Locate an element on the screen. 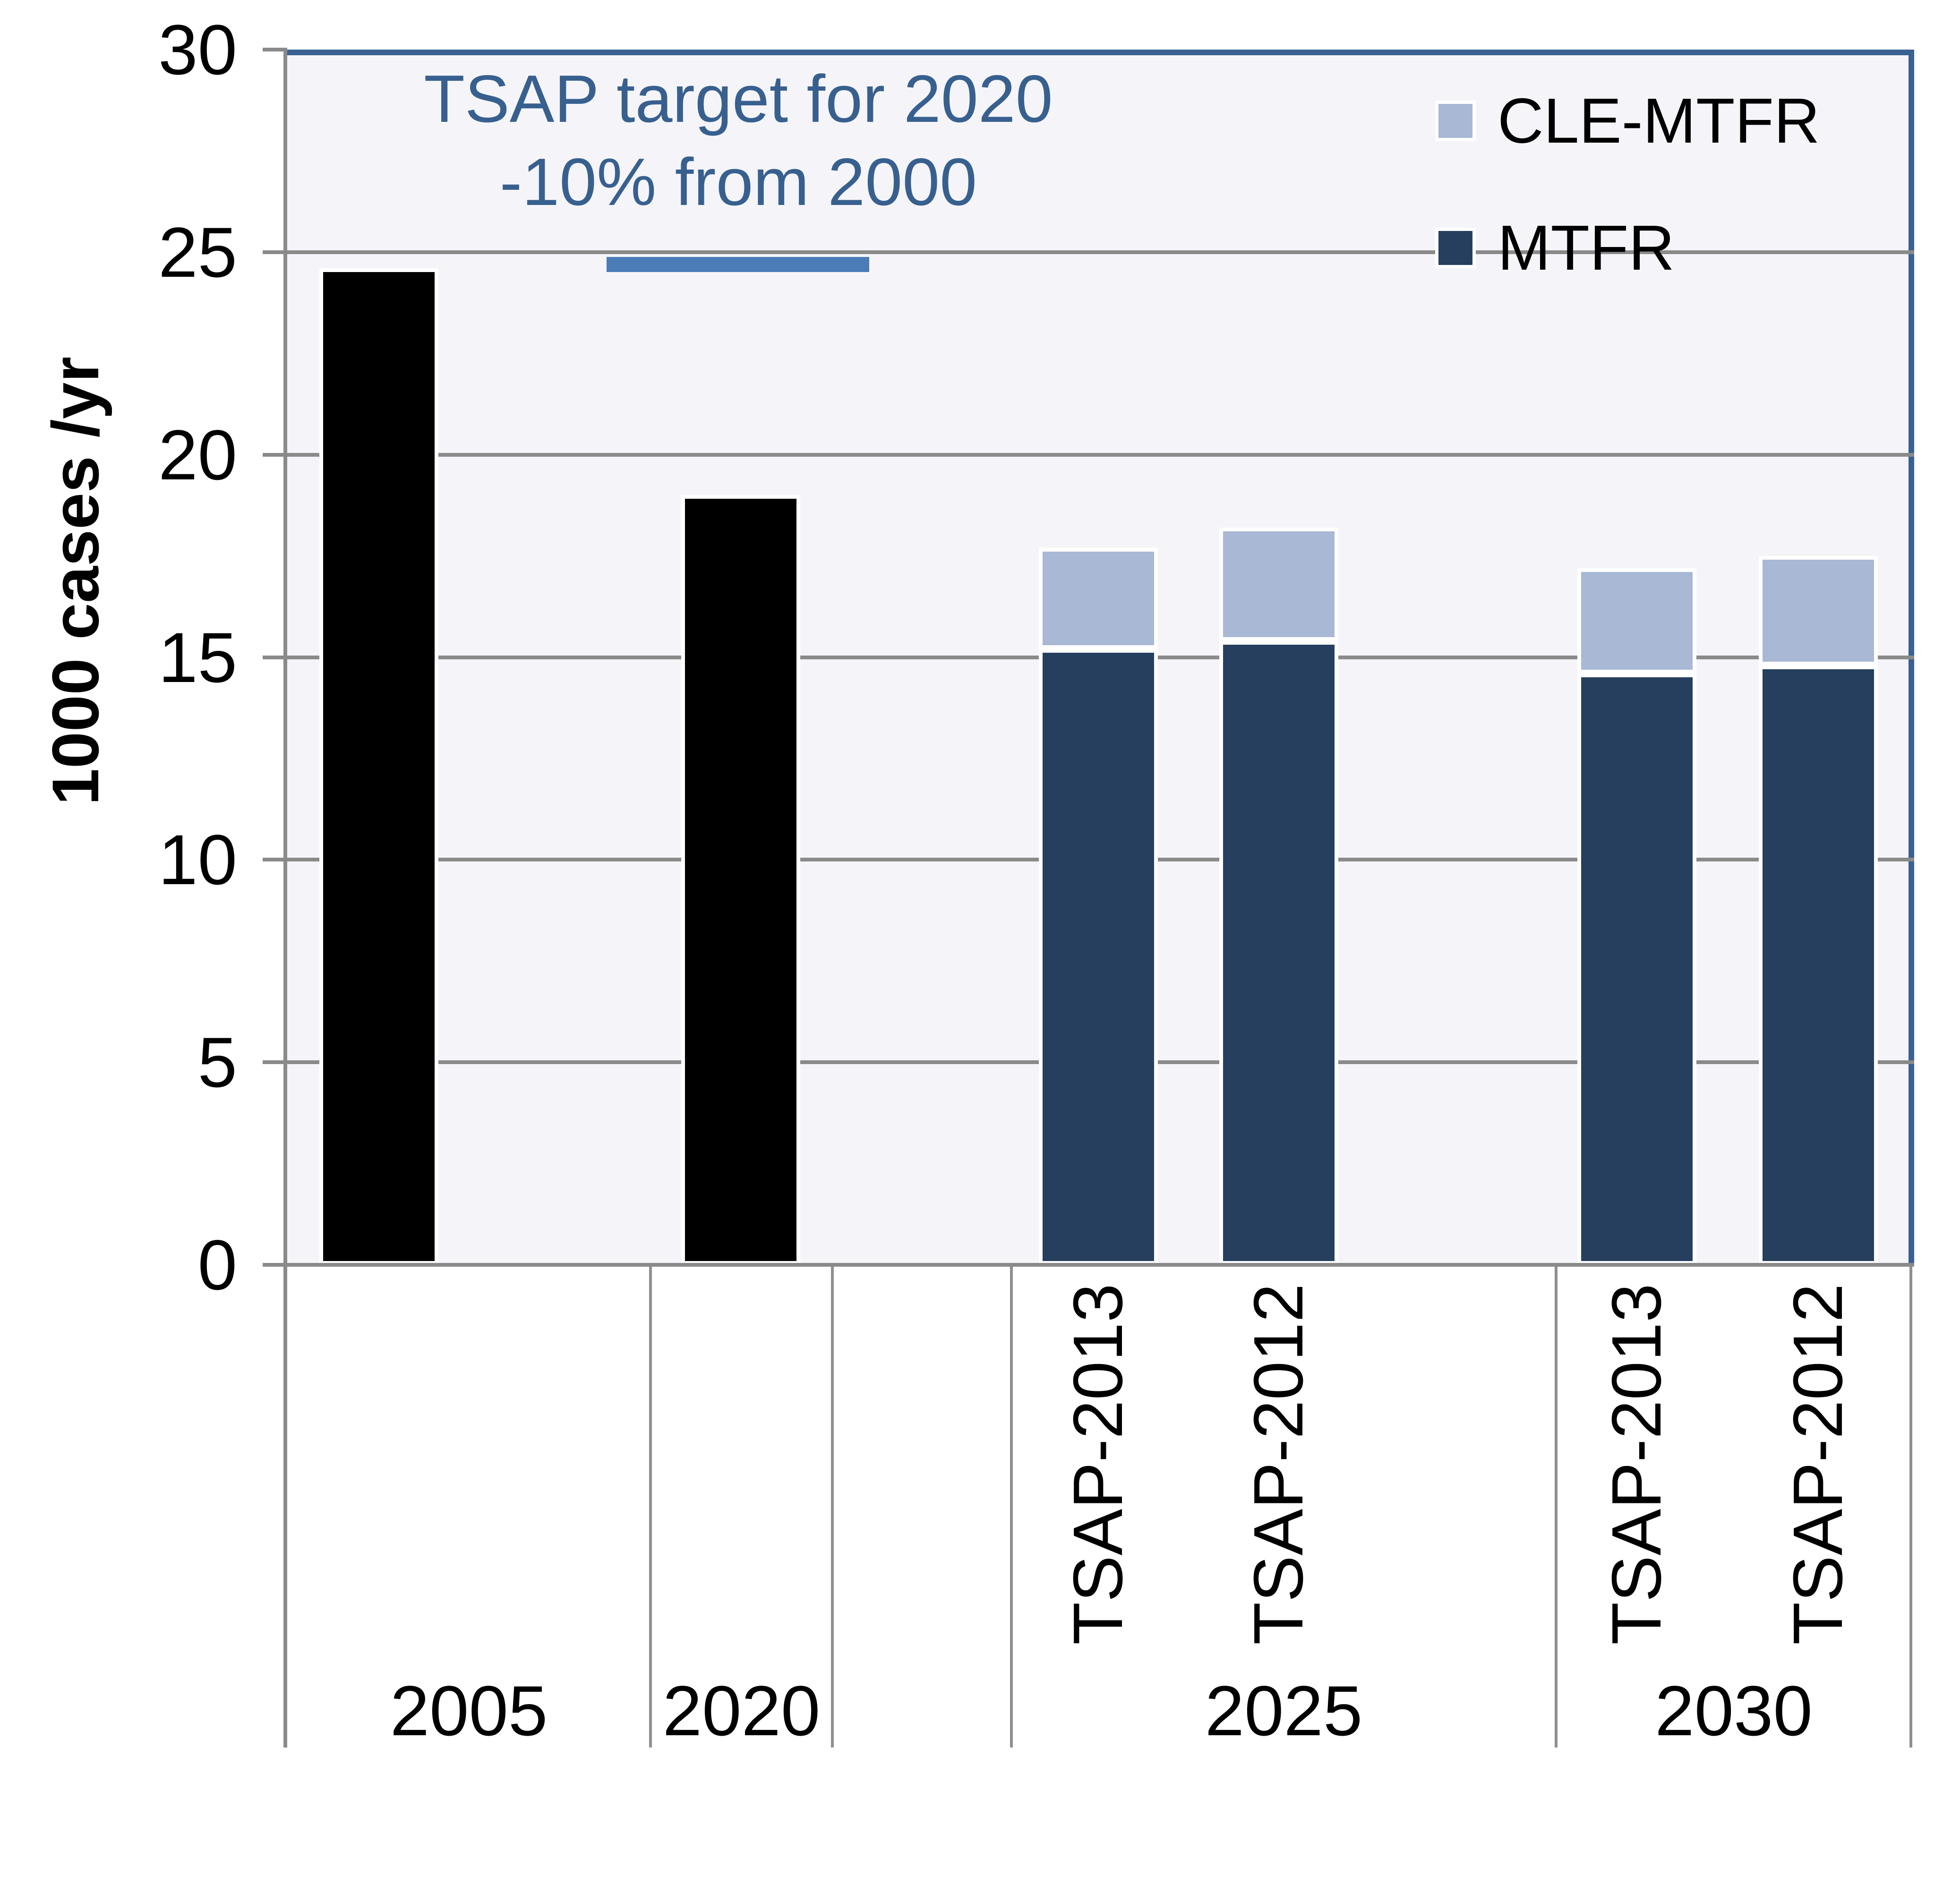  y-axis-title: 1000 cases /yr is located at coordinates (75, 581).